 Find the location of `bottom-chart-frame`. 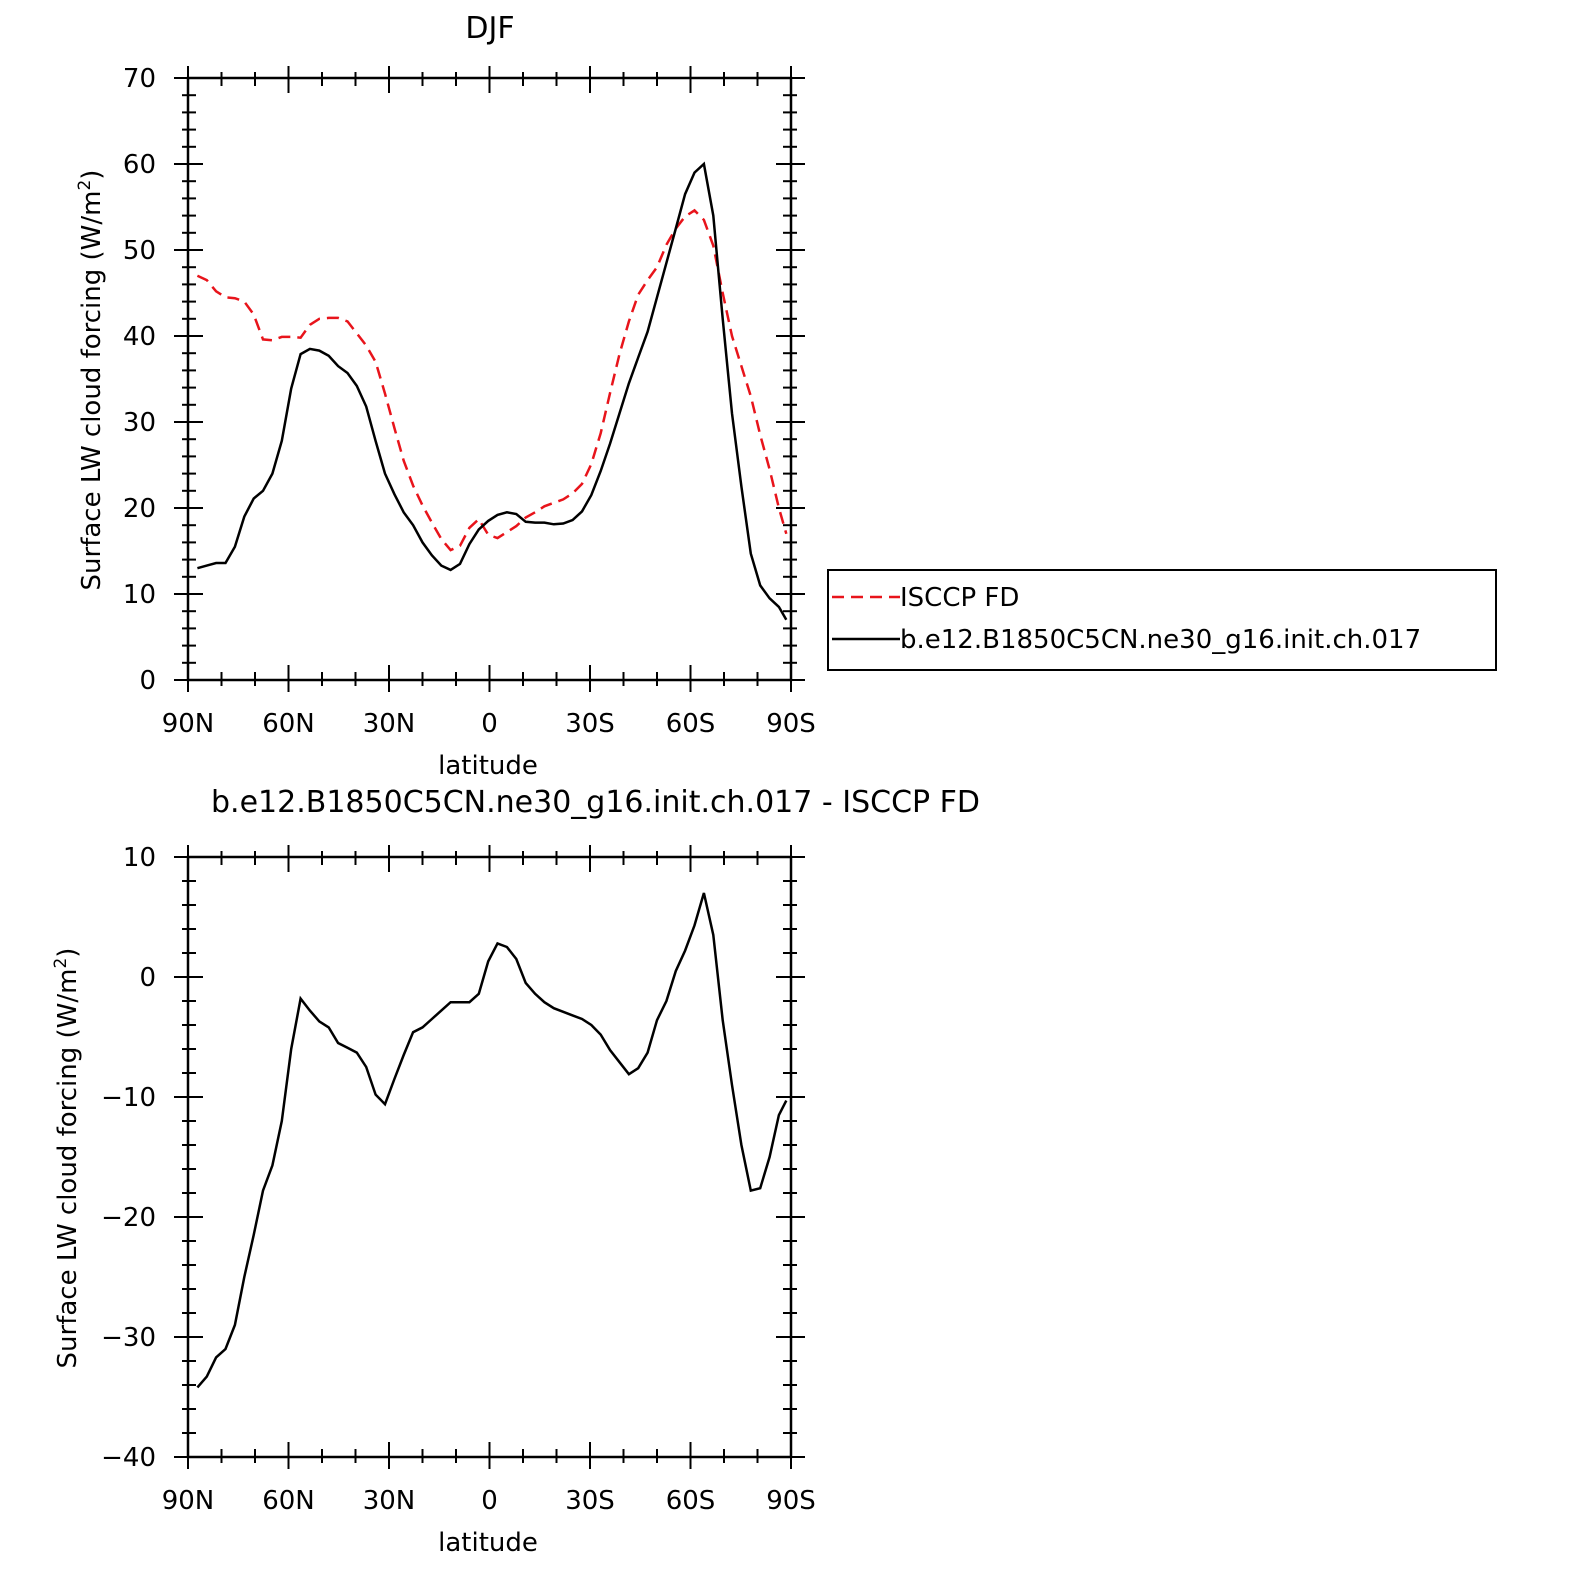

bottom-chart-frame is located at coordinates (489, 1157).